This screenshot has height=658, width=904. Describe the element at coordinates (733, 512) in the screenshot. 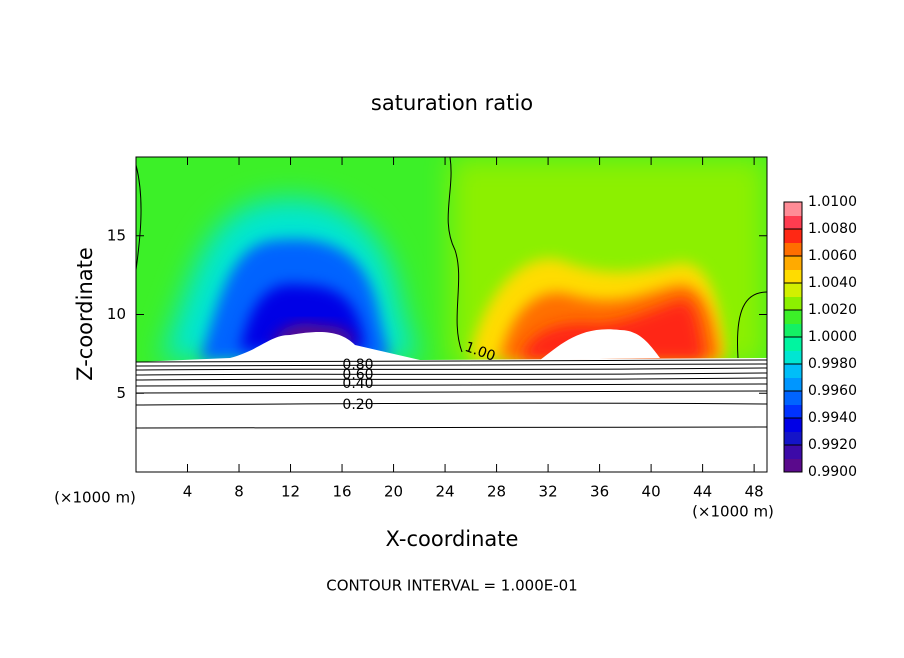

I see `x-unit-right: (×1000 m)` at that location.